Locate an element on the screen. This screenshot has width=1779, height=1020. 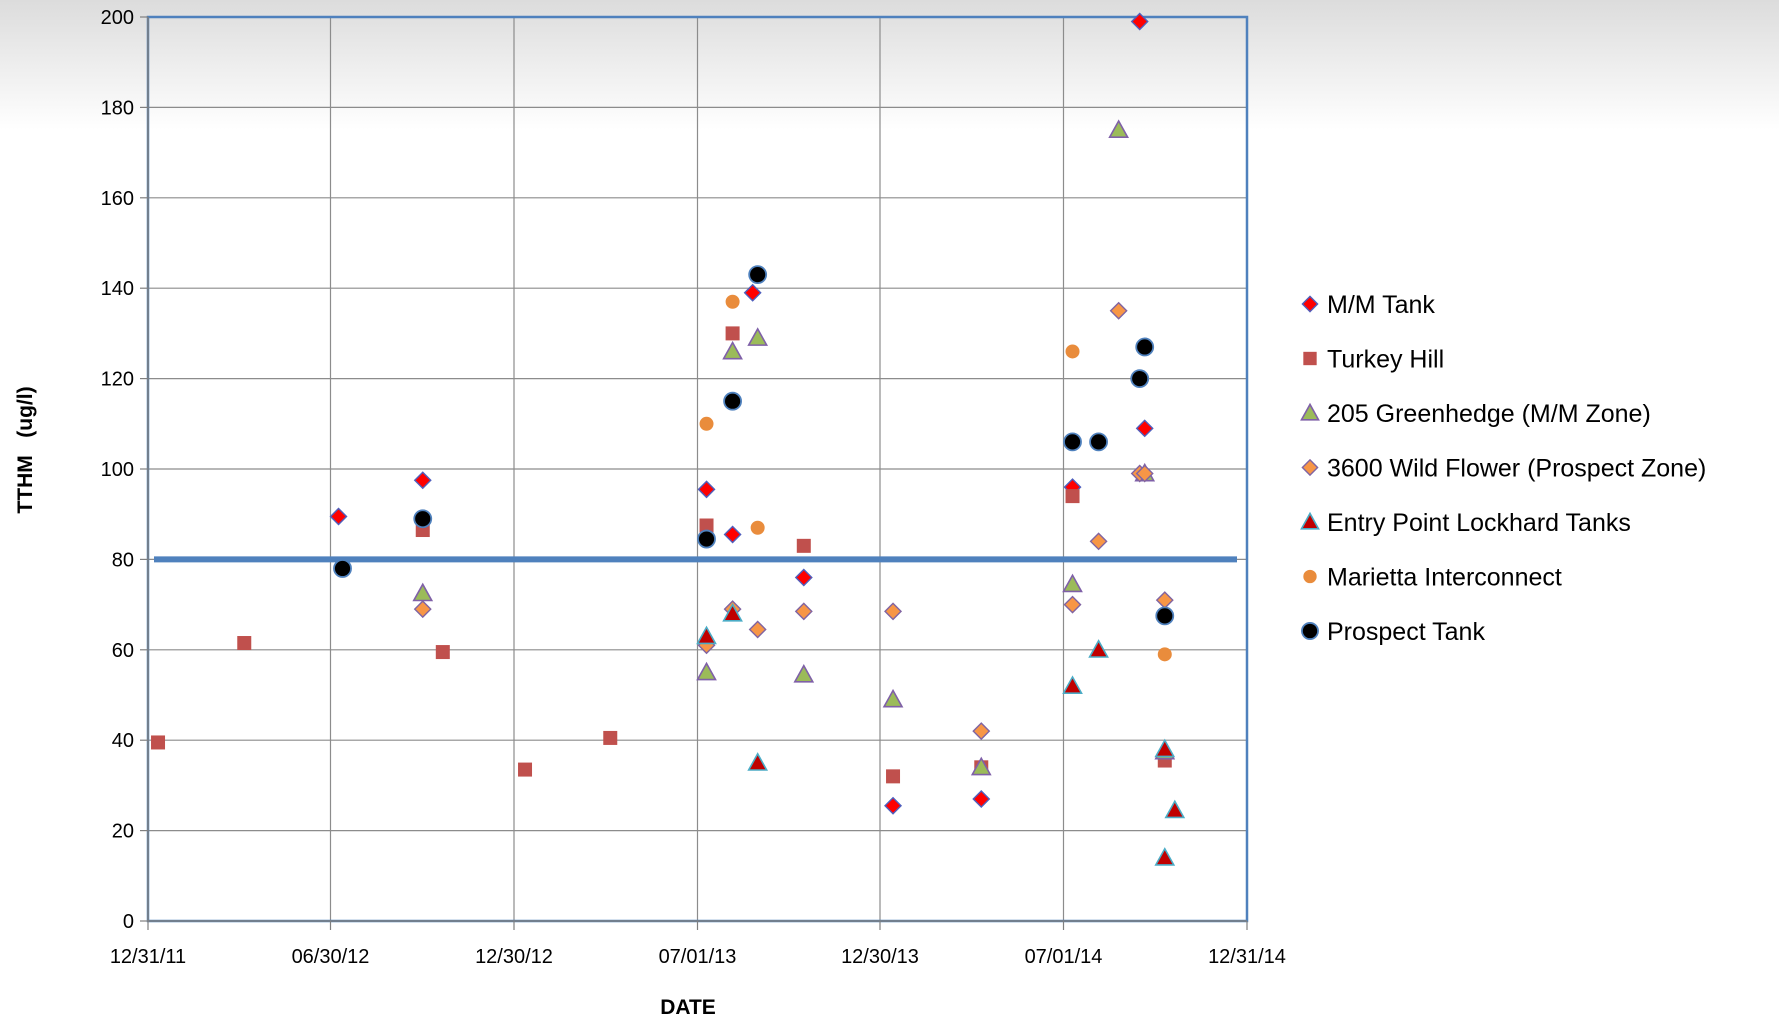
legend-entry: 205 Greenhedge (M/M Zone) is located at coordinates (1475, 414).